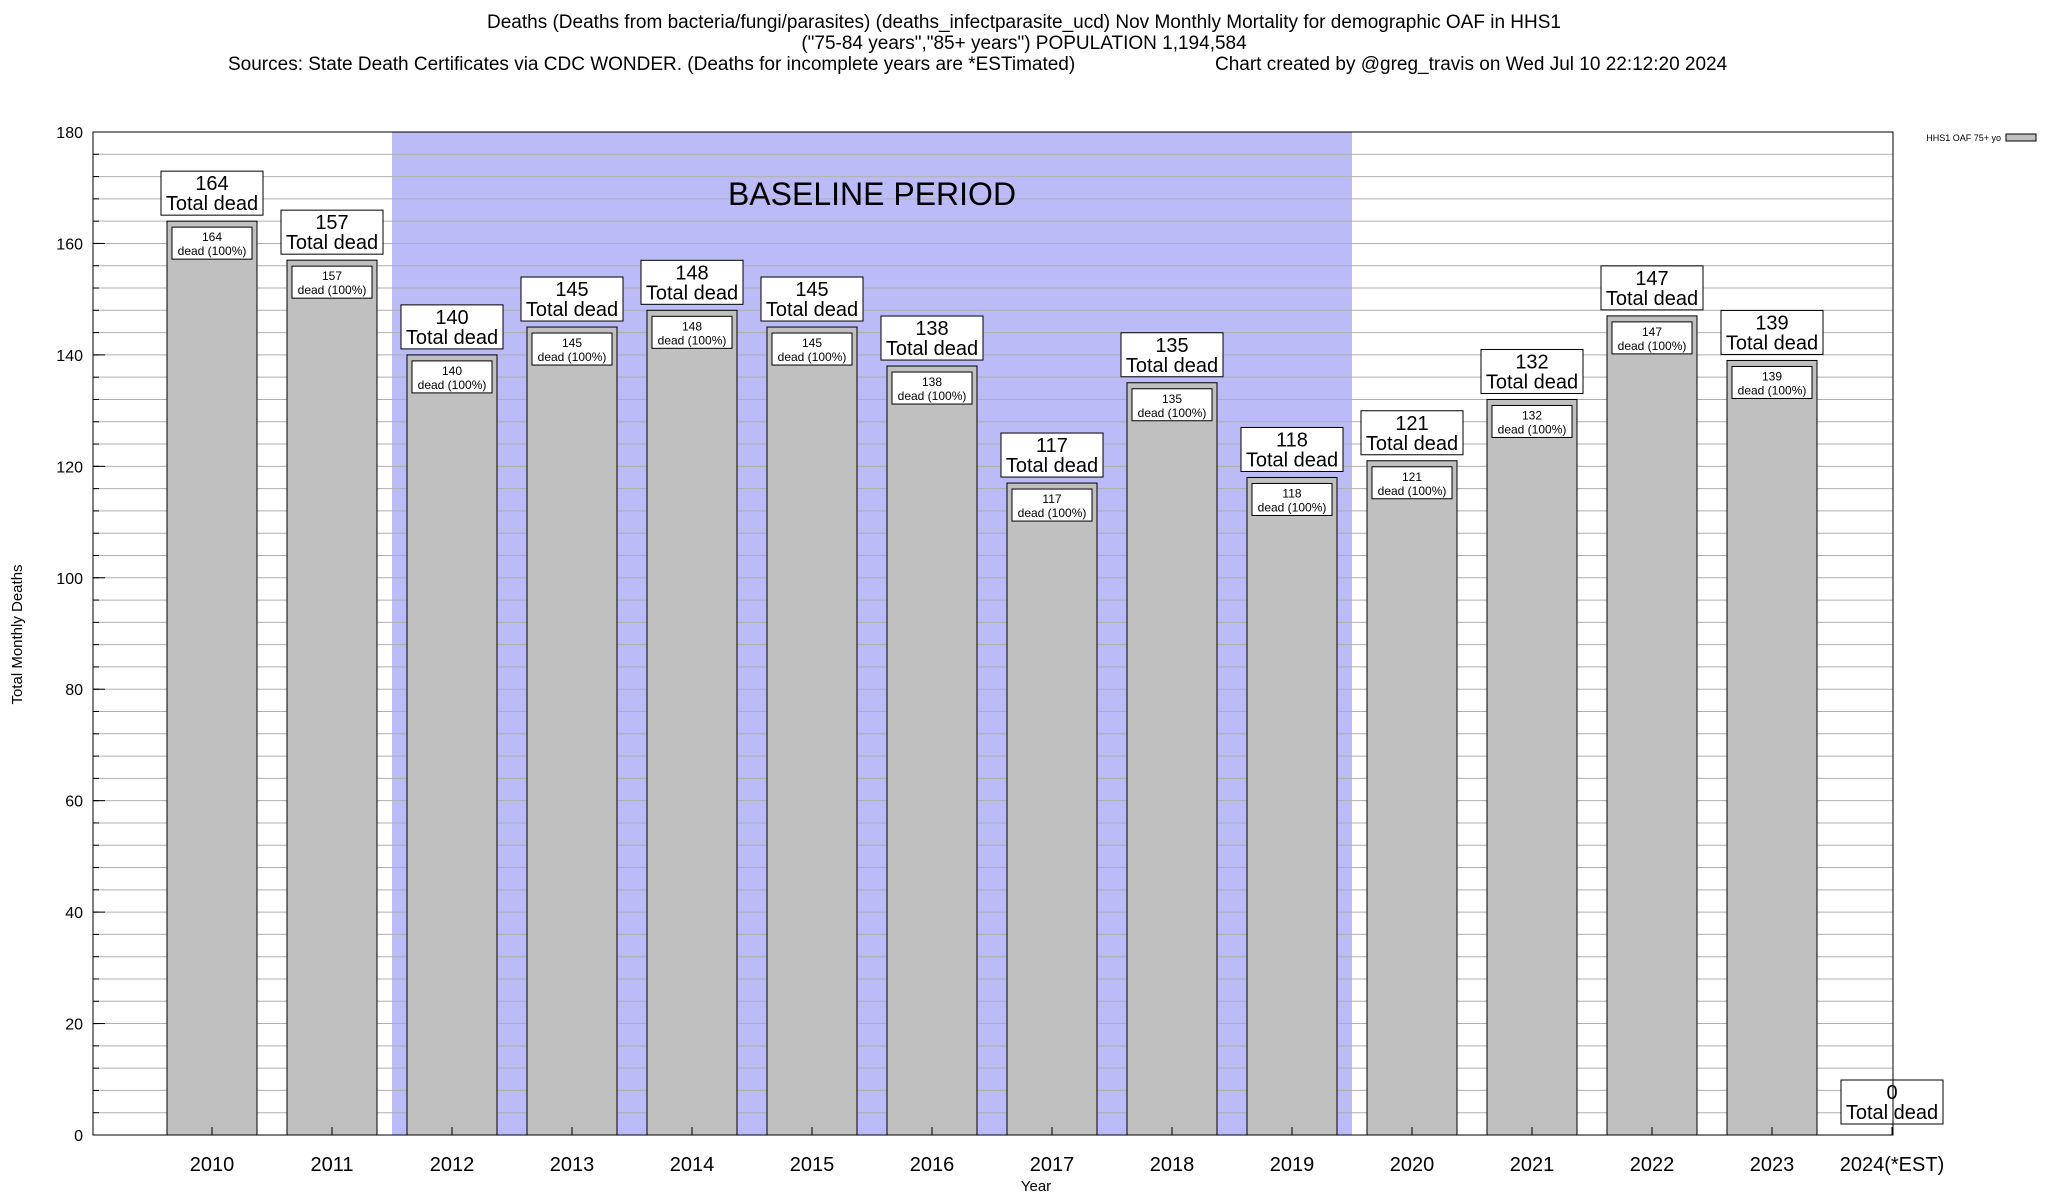 The width and height of the screenshot is (2048, 1200). I want to click on x-tick-label: 2023, so click(1772, 1165).